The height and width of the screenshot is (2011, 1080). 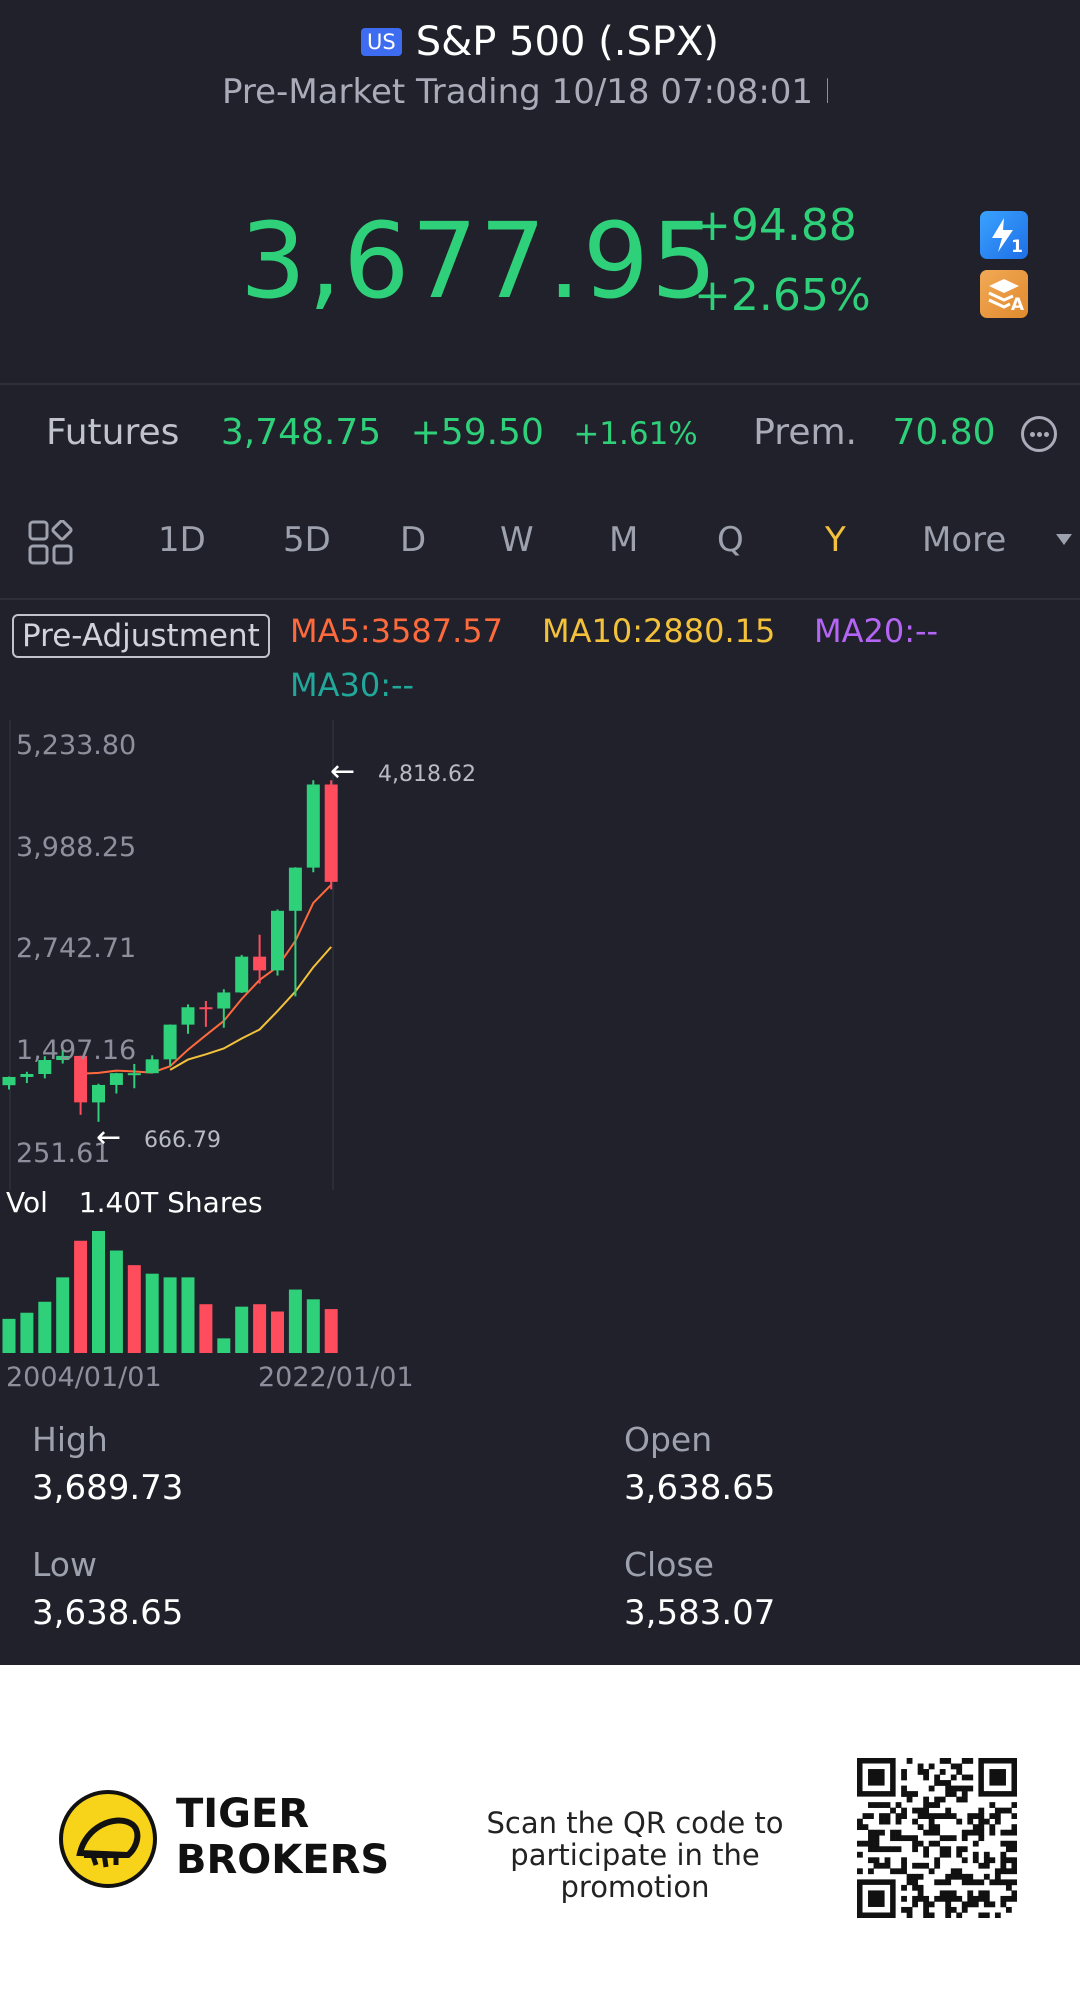 I want to click on close-label: Close, so click(x=669, y=1564).